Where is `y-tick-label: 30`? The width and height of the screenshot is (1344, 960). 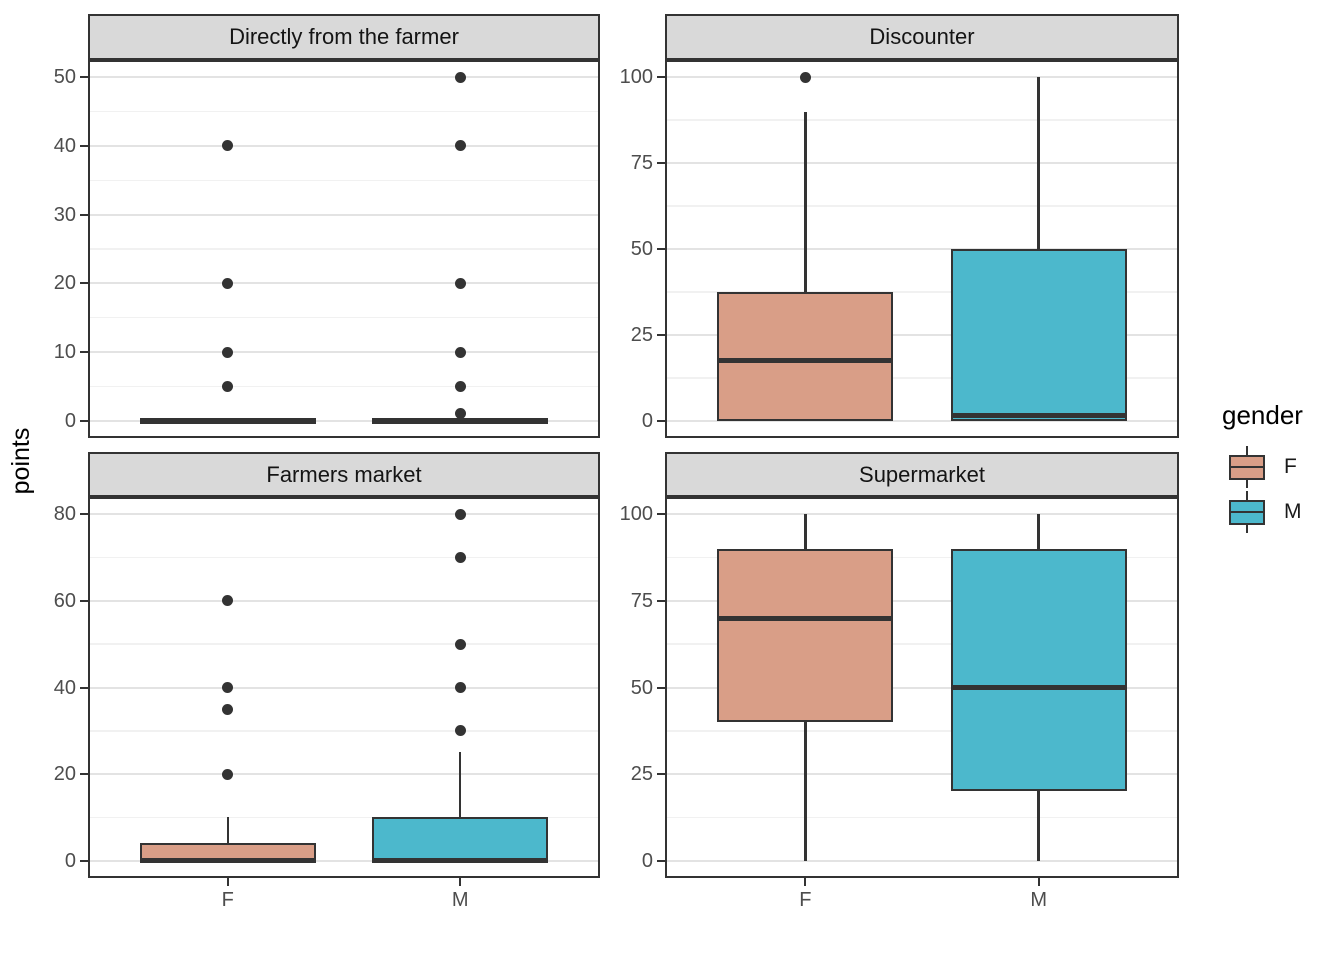
y-tick-label: 30 is located at coordinates (64, 214).